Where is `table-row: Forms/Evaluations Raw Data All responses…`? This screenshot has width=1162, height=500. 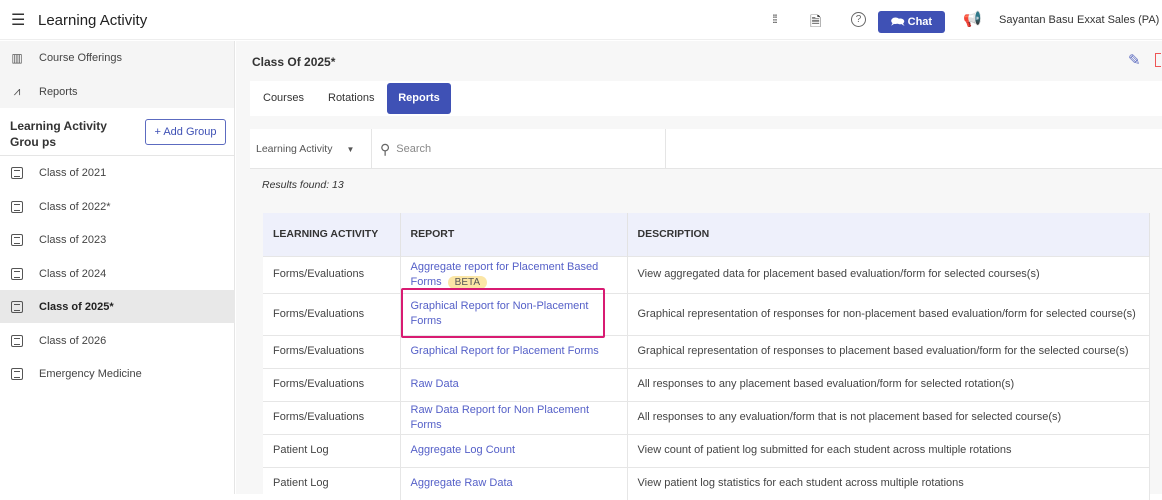 table-row: Forms/Evaluations Raw Data All responses… is located at coordinates (706, 384).